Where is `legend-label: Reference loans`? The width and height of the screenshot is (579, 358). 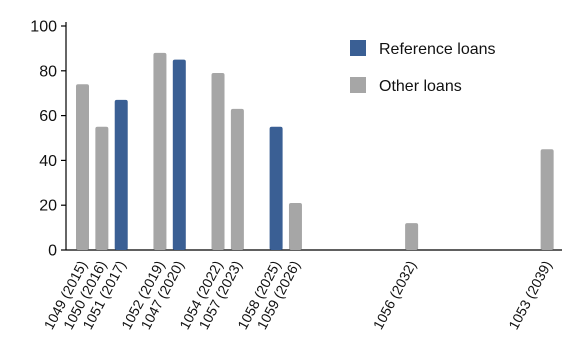 legend-label: Reference loans is located at coordinates (437, 49).